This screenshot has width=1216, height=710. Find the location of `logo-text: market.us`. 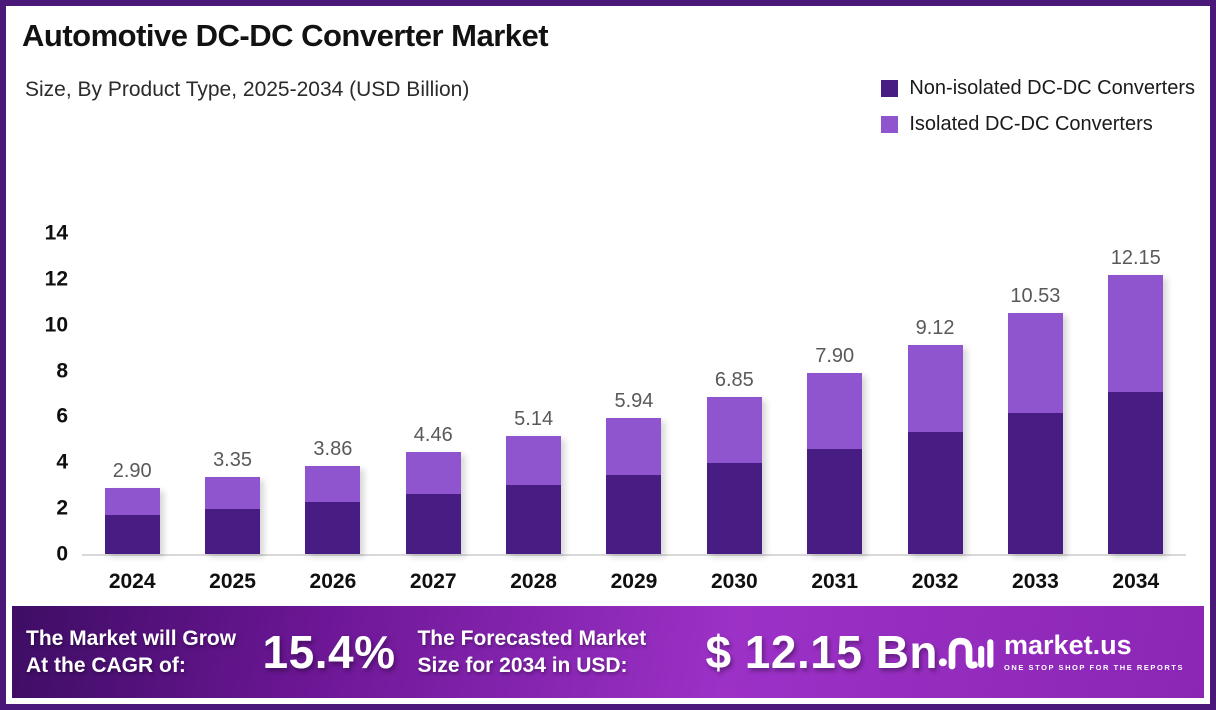

logo-text: market.us is located at coordinates (1068, 645).